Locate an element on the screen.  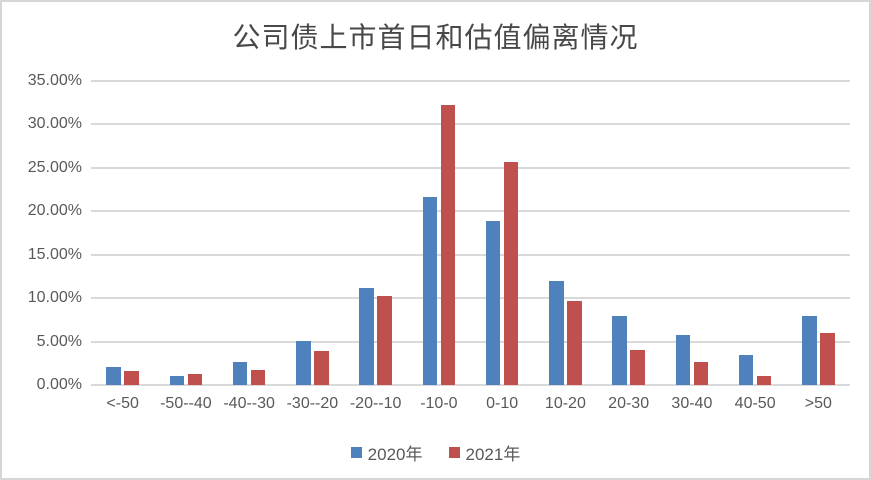
bar-2020年-30-40 is located at coordinates (683, 359).